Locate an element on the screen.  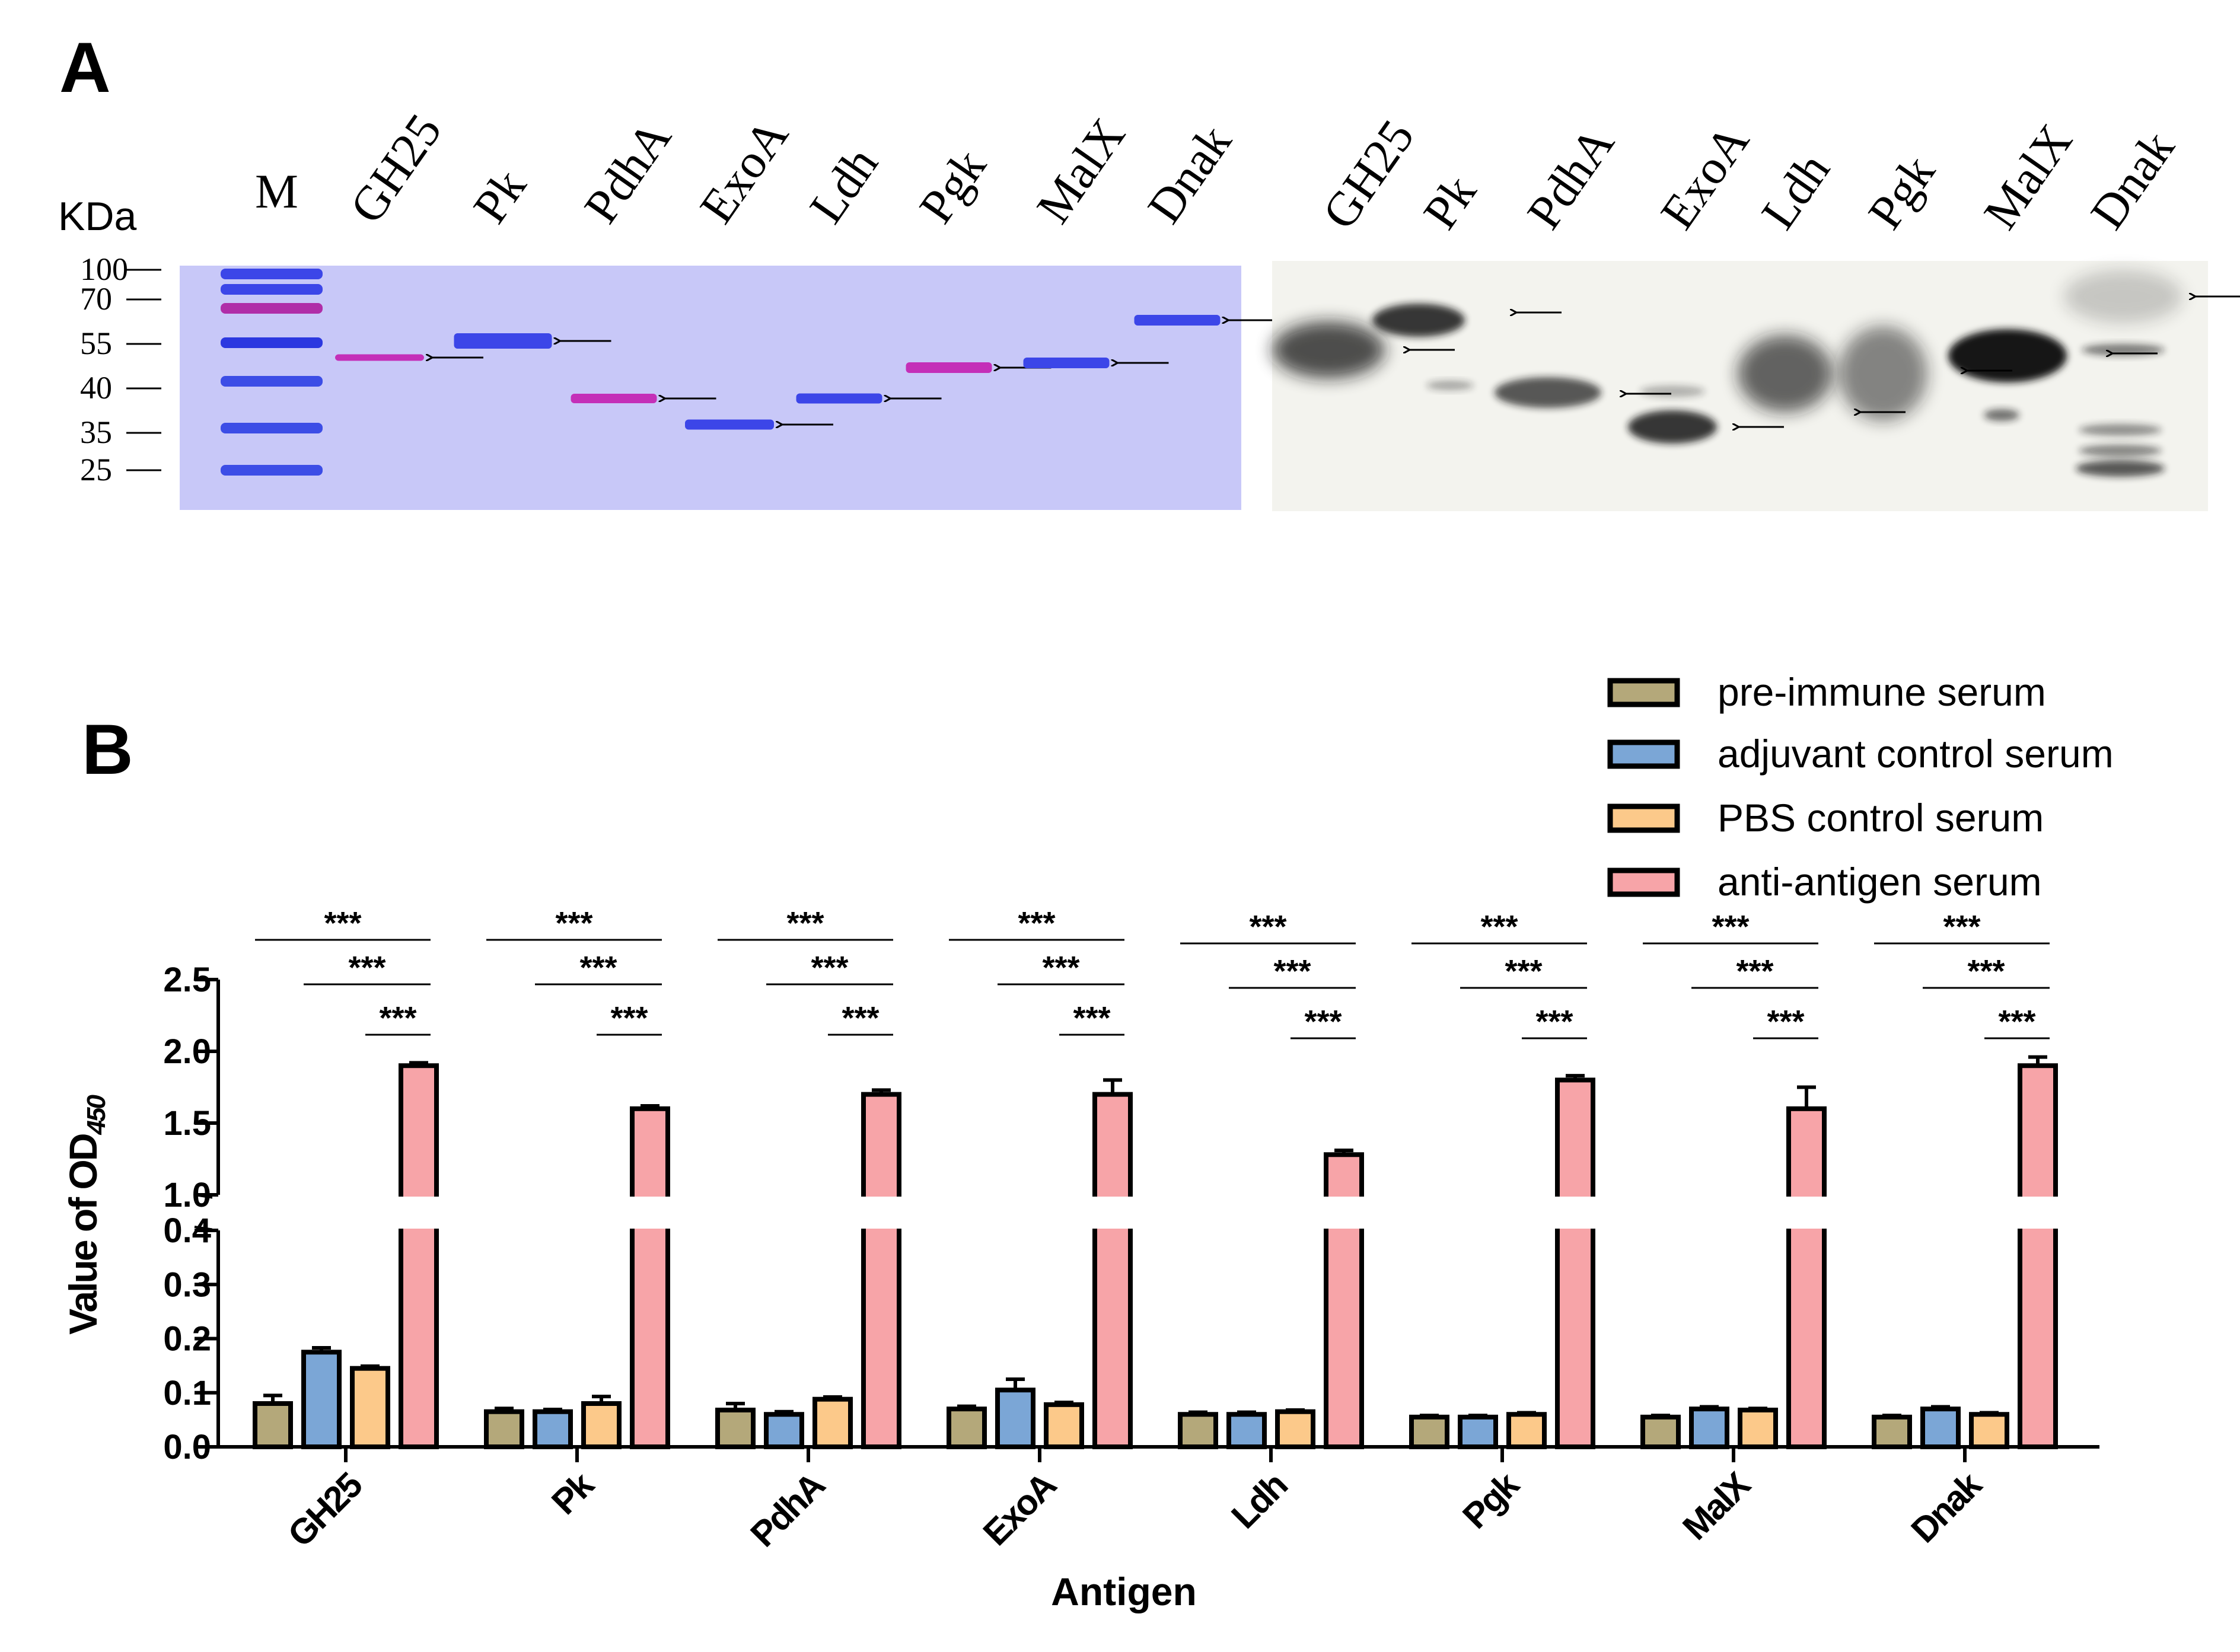
gel-shading is located at coordinates (710, 388).